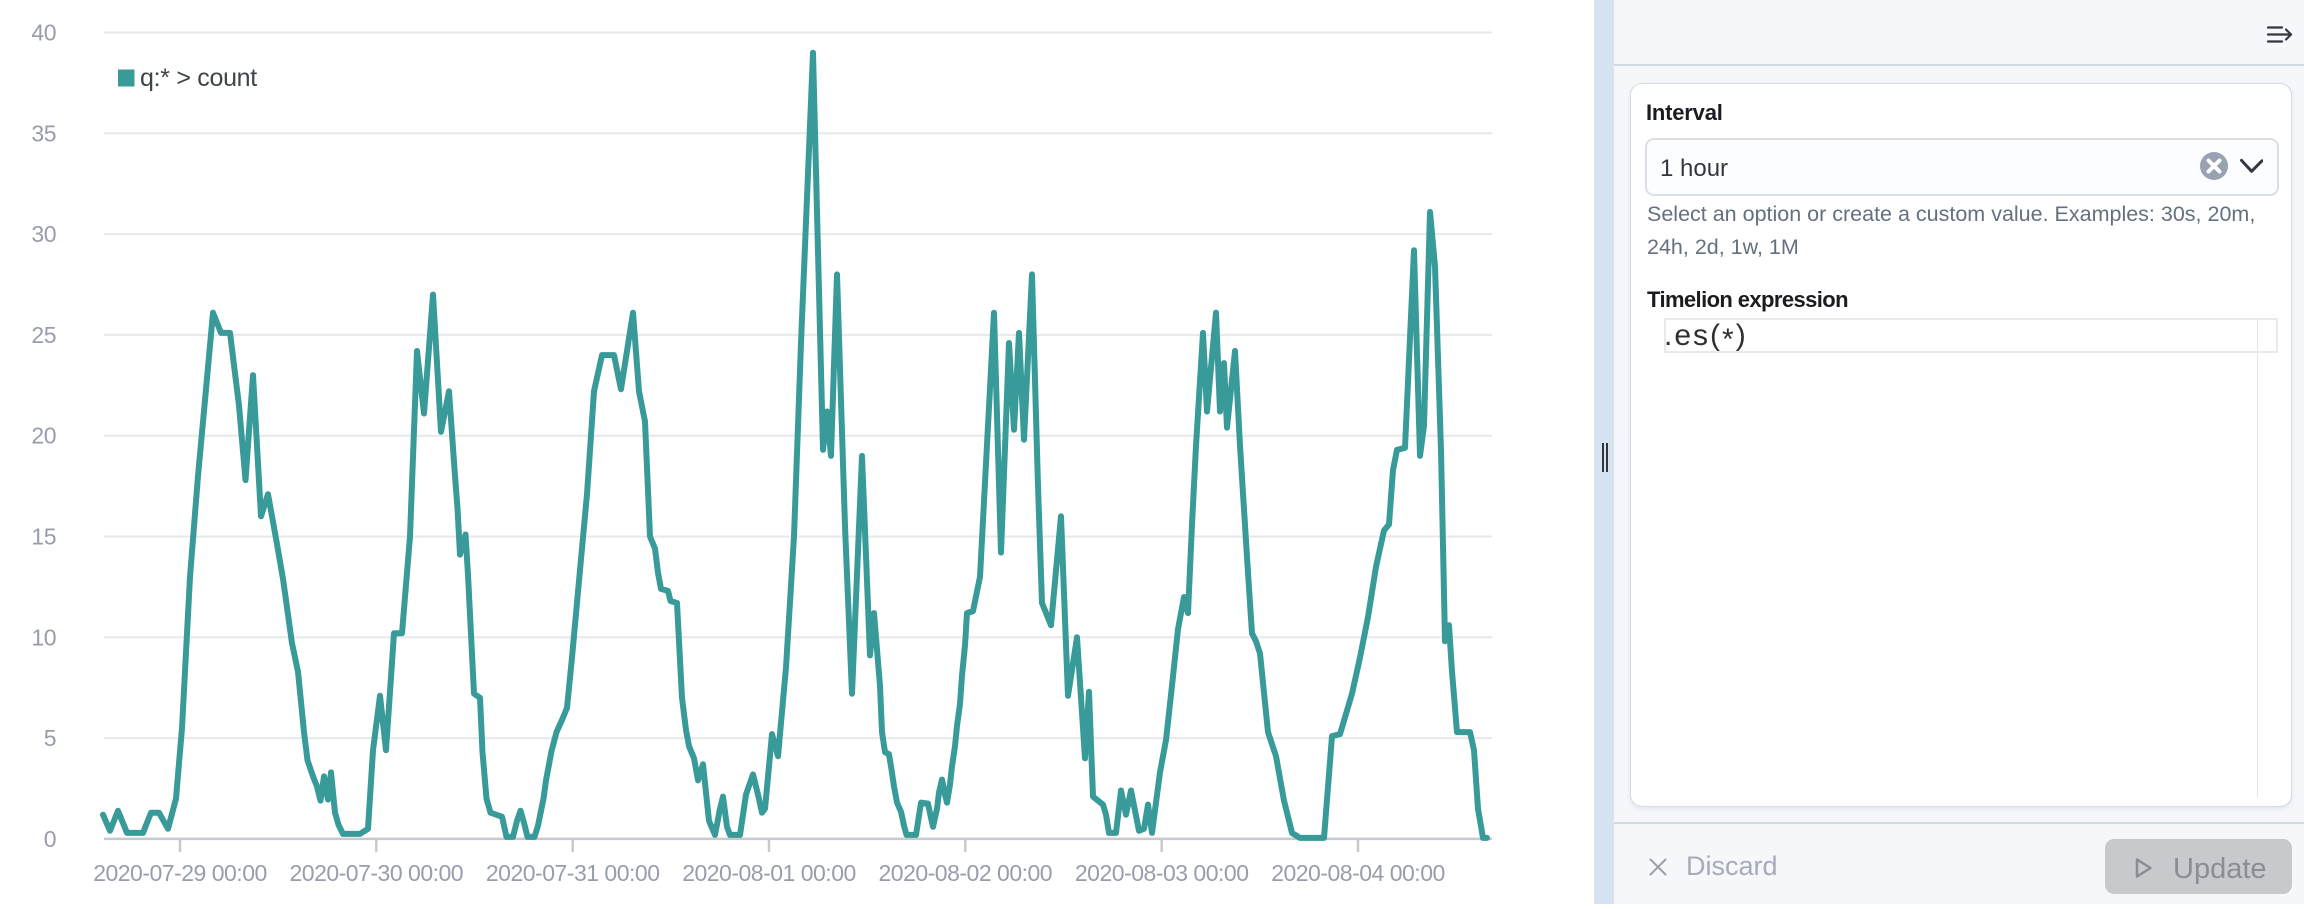  What do you see at coordinates (43, 335) in the screenshot?
I see `svg-text: 25` at bounding box center [43, 335].